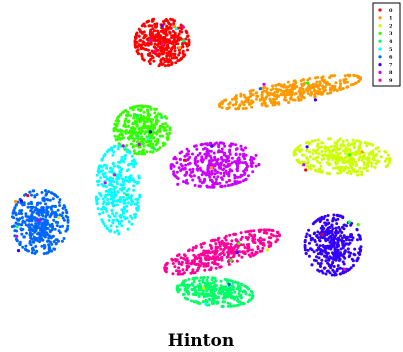 The width and height of the screenshot is (403, 352). What do you see at coordinates (391, 65) in the screenshot?
I see `legend-label-7: 7` at bounding box center [391, 65].